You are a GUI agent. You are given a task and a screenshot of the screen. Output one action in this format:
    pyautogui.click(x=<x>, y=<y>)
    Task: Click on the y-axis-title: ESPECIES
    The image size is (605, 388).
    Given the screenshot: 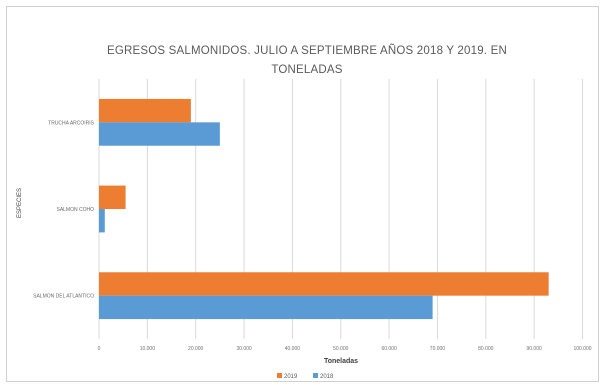 What is the action you would take?
    pyautogui.click(x=20, y=203)
    